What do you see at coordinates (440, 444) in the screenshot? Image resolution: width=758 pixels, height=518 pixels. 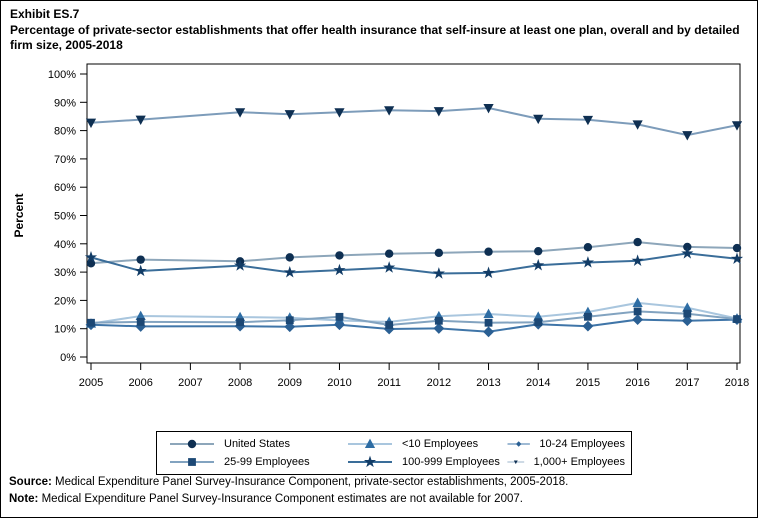 I see `legend-label: <10 Employees` at bounding box center [440, 444].